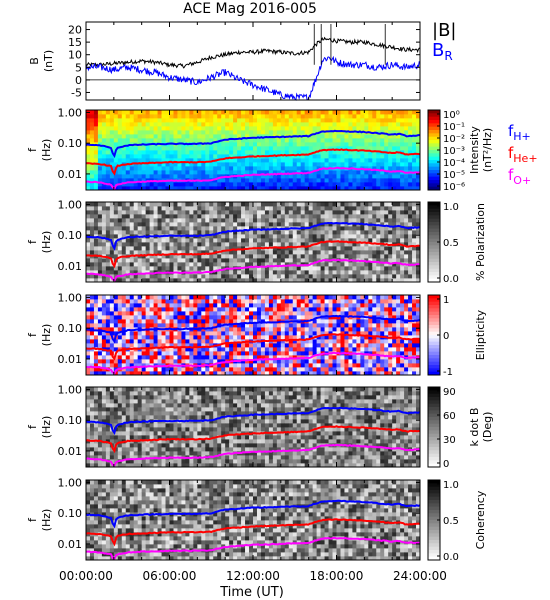 Image resolution: width=550 pixels, height=600 pixels. Describe the element at coordinates (75, 55) in the screenshot. I see `y-tick-label: 10` at that location.